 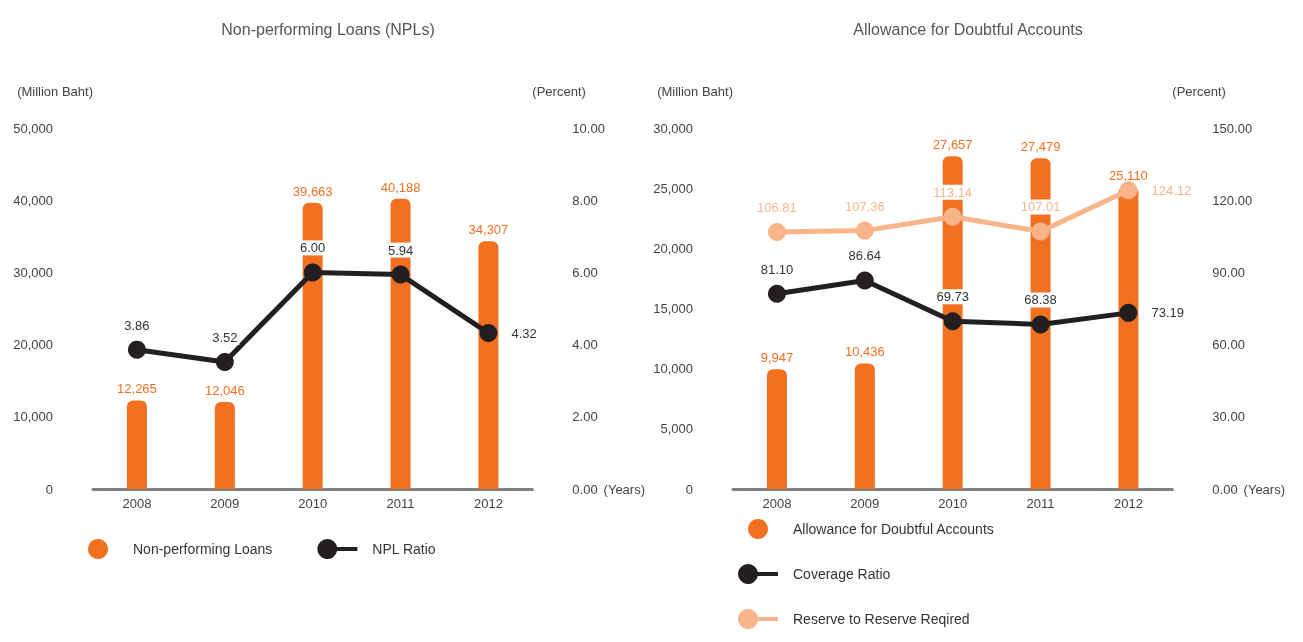 What do you see at coordinates (400, 250) in the screenshot?
I see `data-label: 5.94` at bounding box center [400, 250].